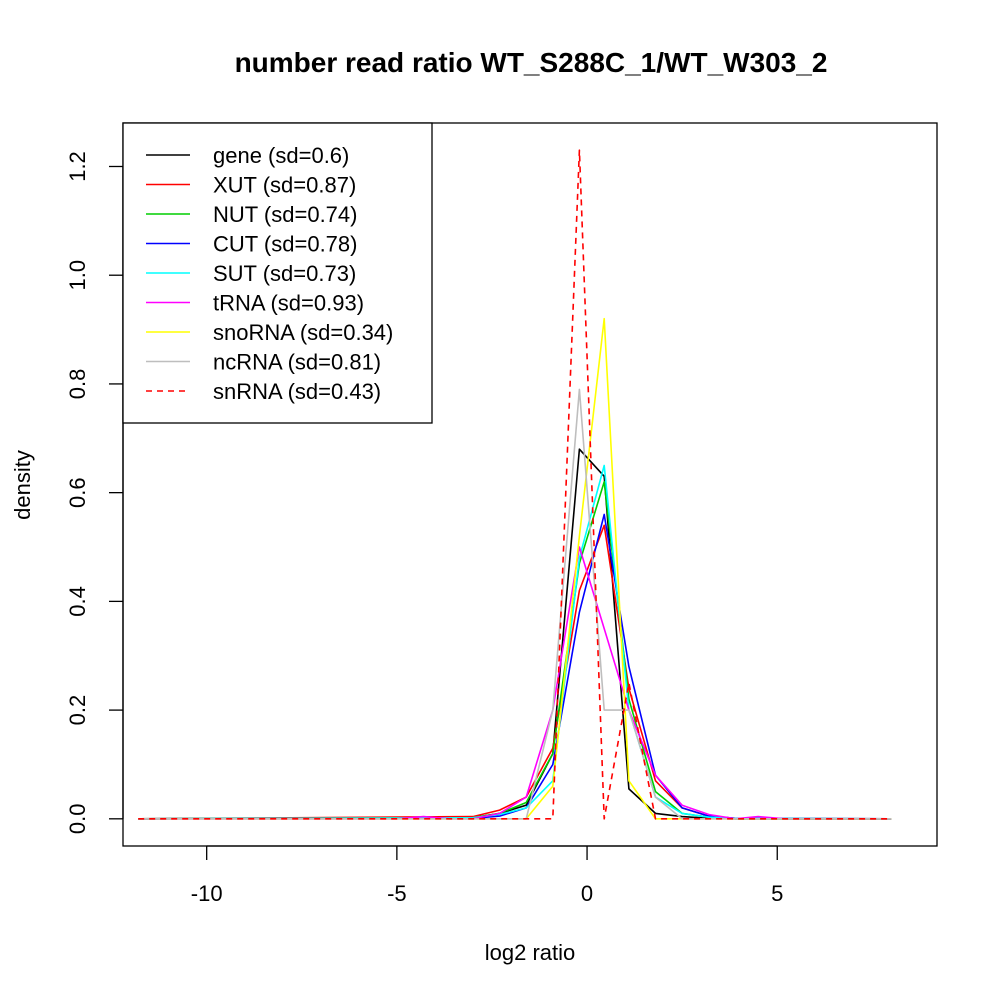 This screenshot has height=1000, width=1000. Describe the element at coordinates (207, 893) in the screenshot. I see `x-tick-label: -10` at that location.